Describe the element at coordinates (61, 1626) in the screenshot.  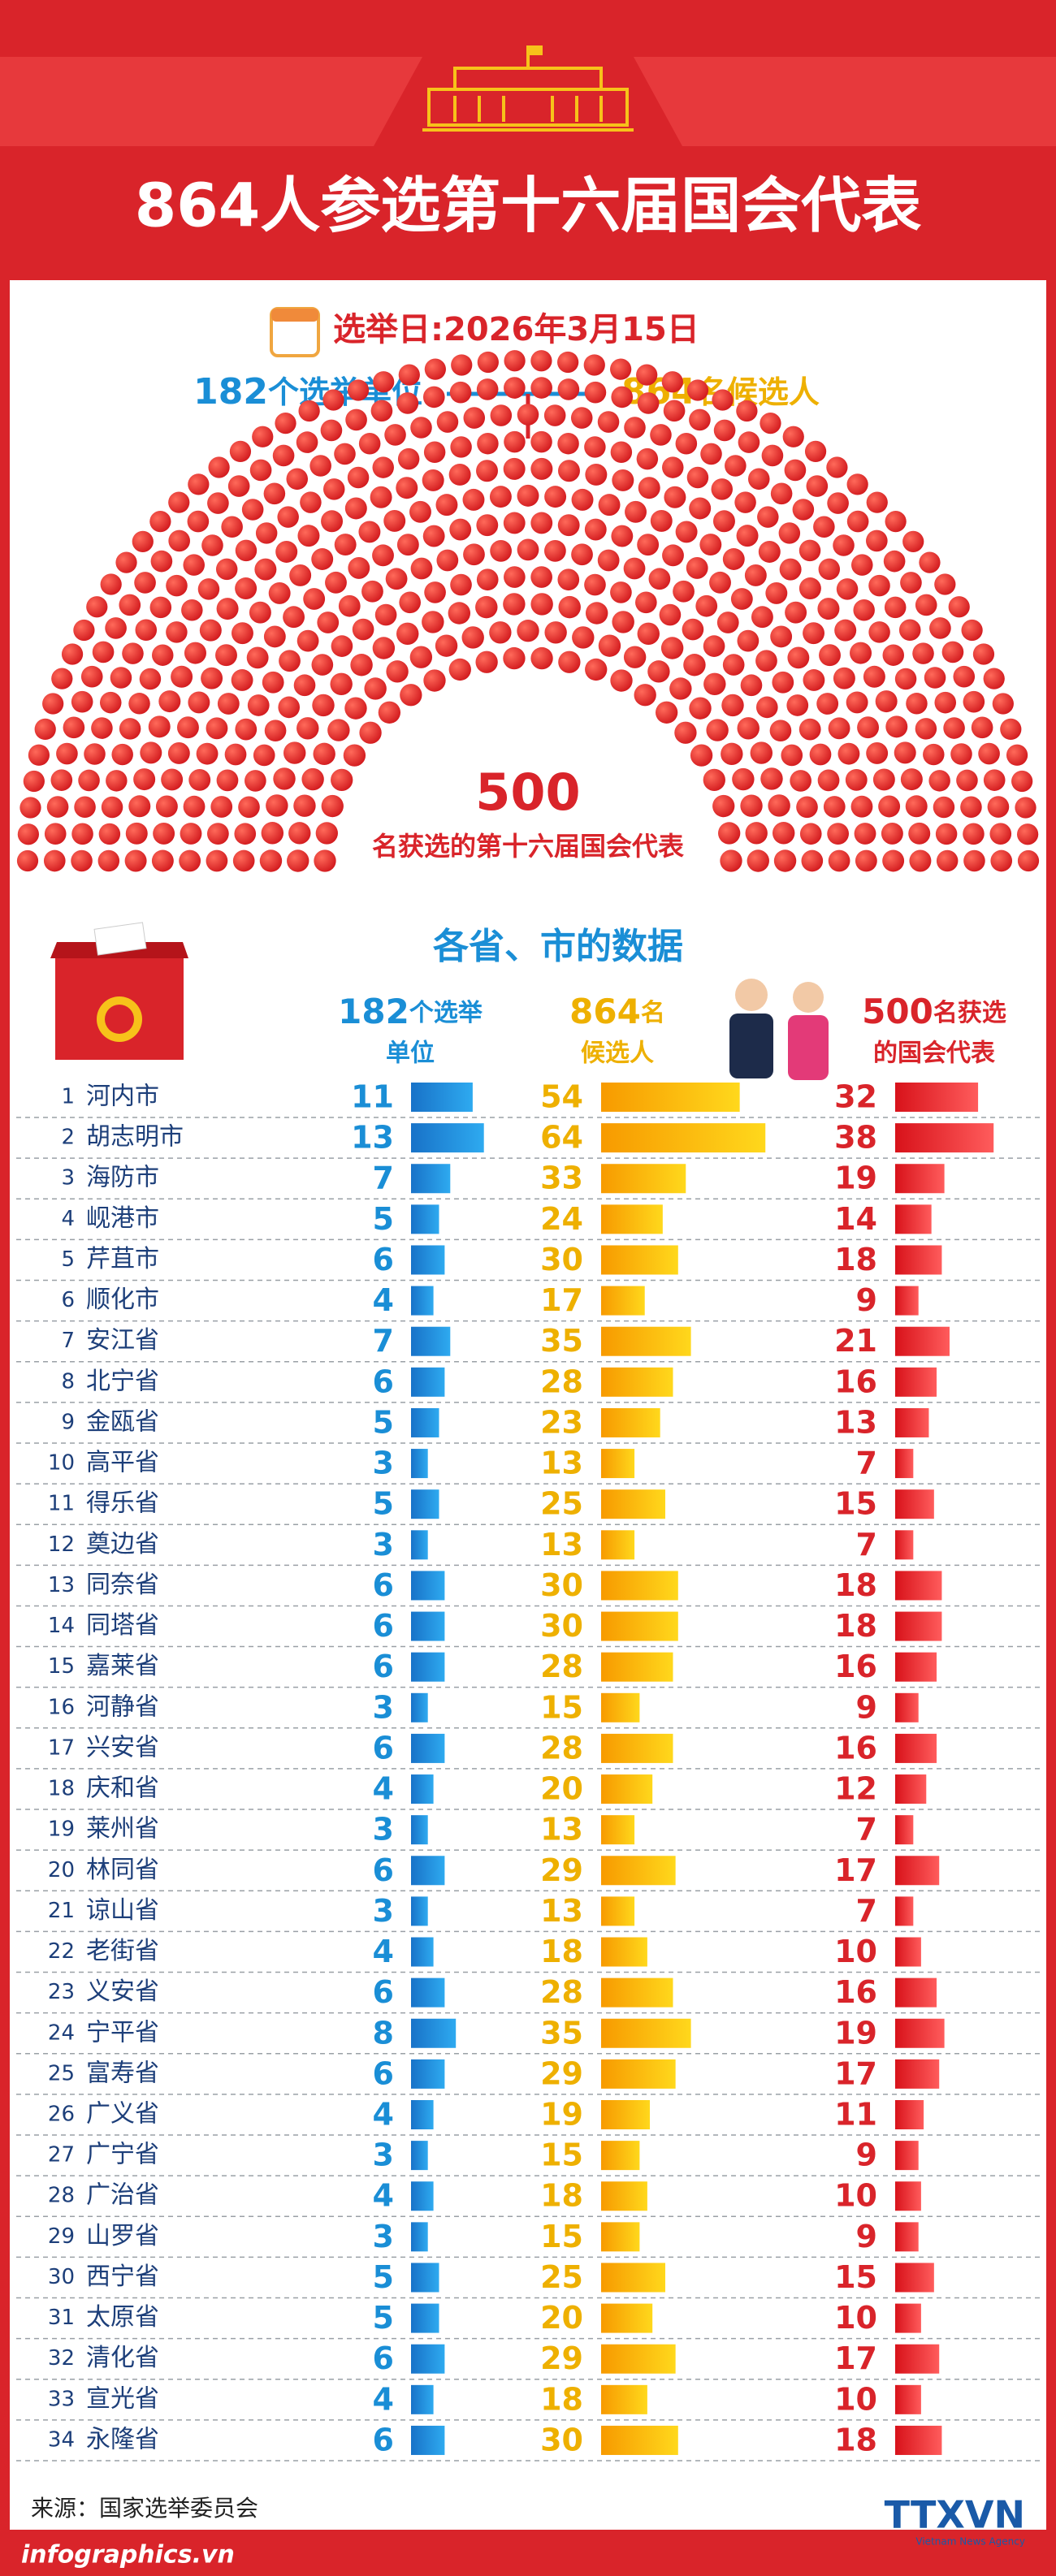
I see `rank: 14` at that location.